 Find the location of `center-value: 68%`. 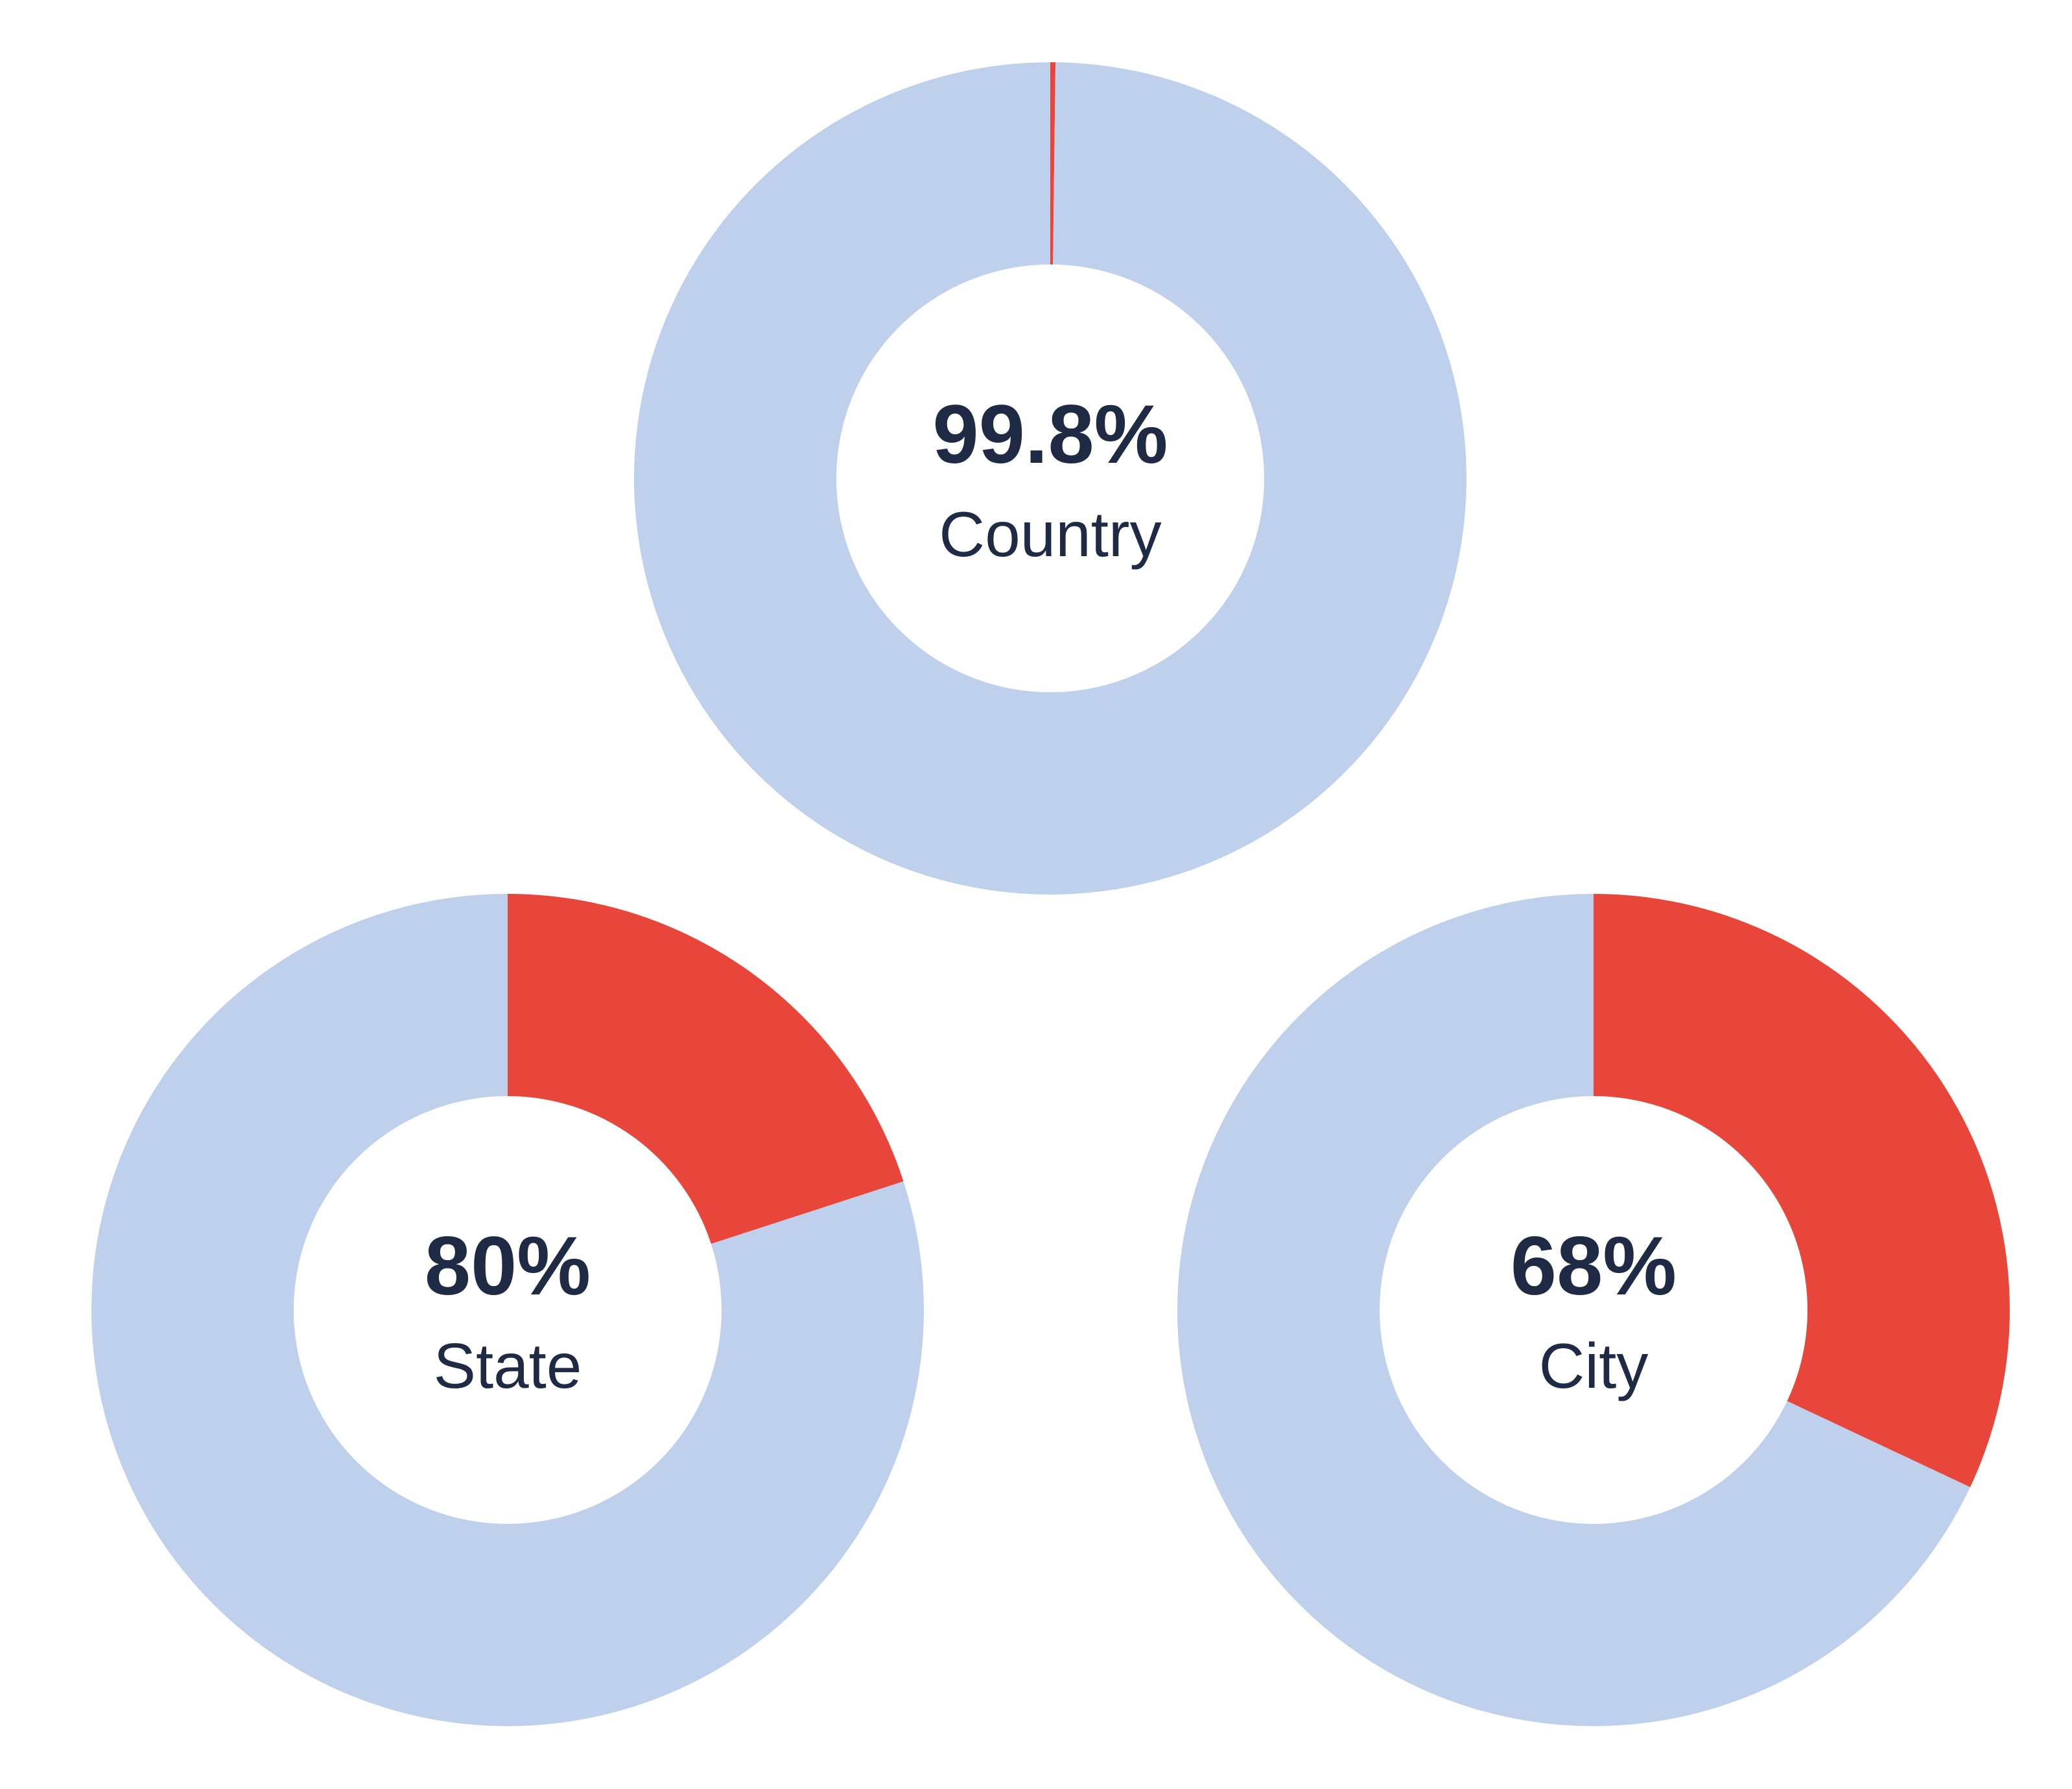

center-value: 68% is located at coordinates (1594, 1267).